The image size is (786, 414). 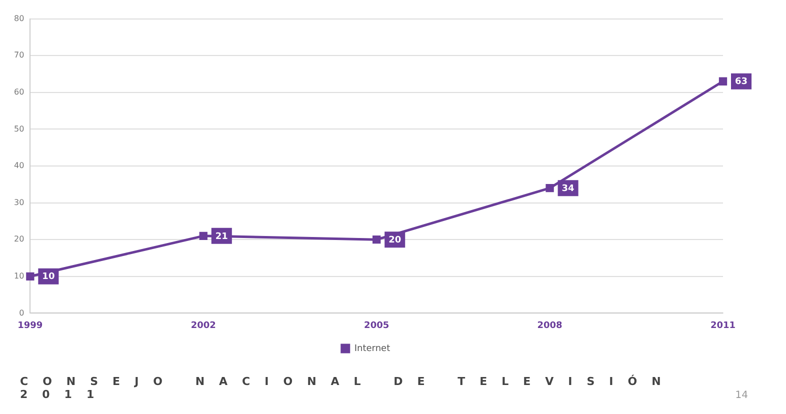 I want to click on y-tick-label: 40, so click(x=19, y=165).